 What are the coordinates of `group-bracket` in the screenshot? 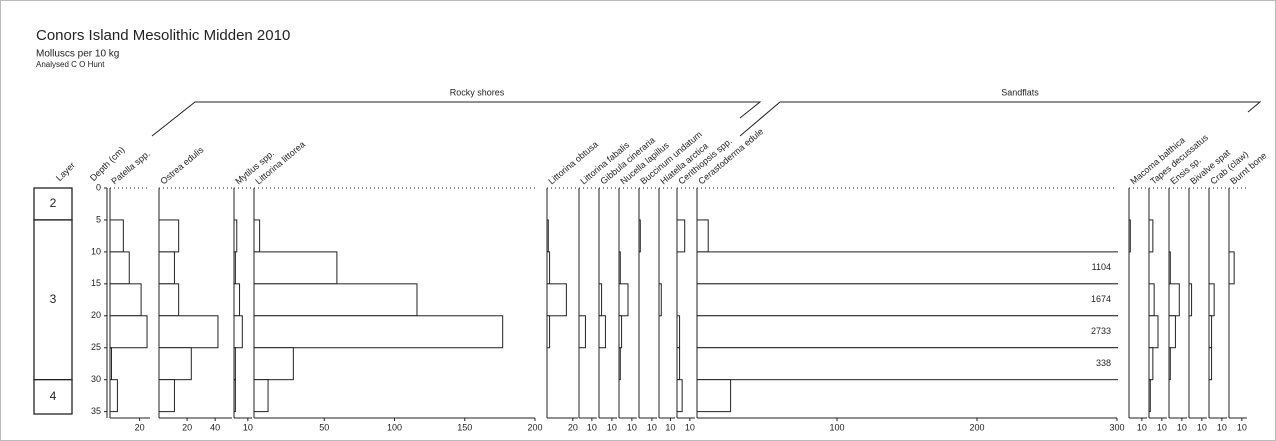 It's located at (1000, 119).